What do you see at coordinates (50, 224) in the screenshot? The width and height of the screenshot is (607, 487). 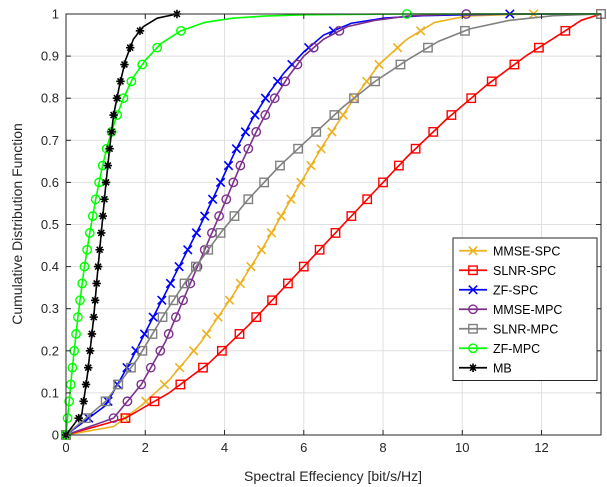 I see `y-tick-label: 0.5` at bounding box center [50, 224].